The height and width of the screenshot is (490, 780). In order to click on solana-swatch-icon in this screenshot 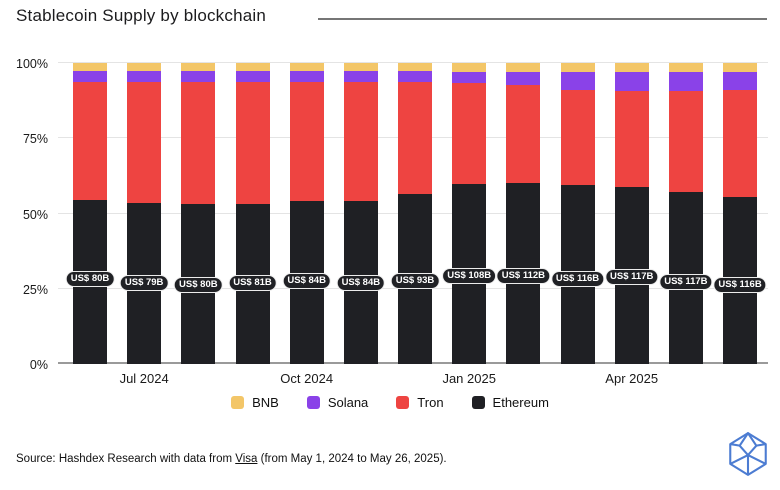, I will do `click(313, 402)`.